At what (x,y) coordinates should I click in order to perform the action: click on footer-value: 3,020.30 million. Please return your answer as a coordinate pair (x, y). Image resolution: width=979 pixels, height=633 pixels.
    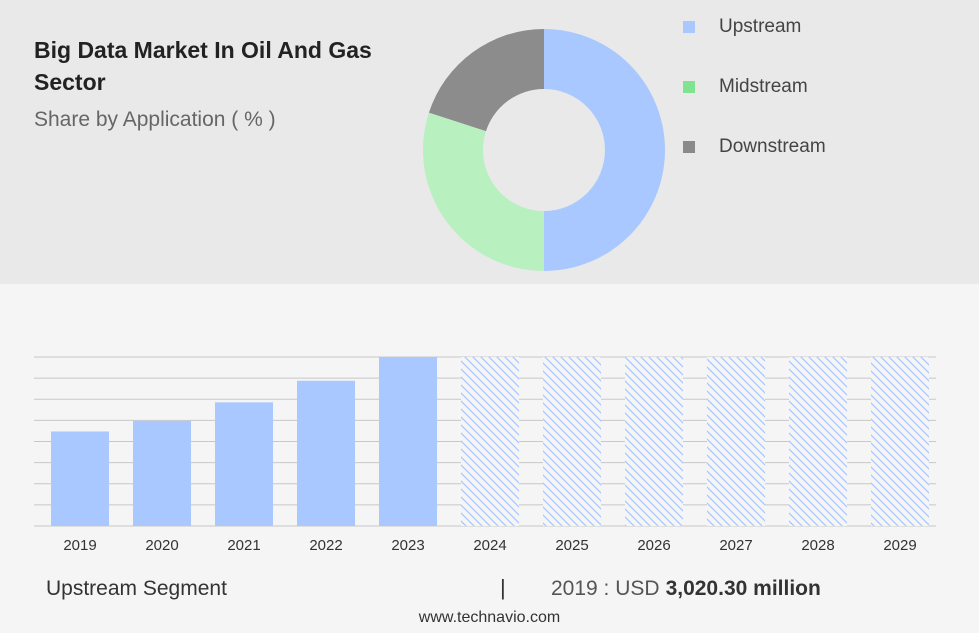
    Looking at the image, I should click on (743, 588).